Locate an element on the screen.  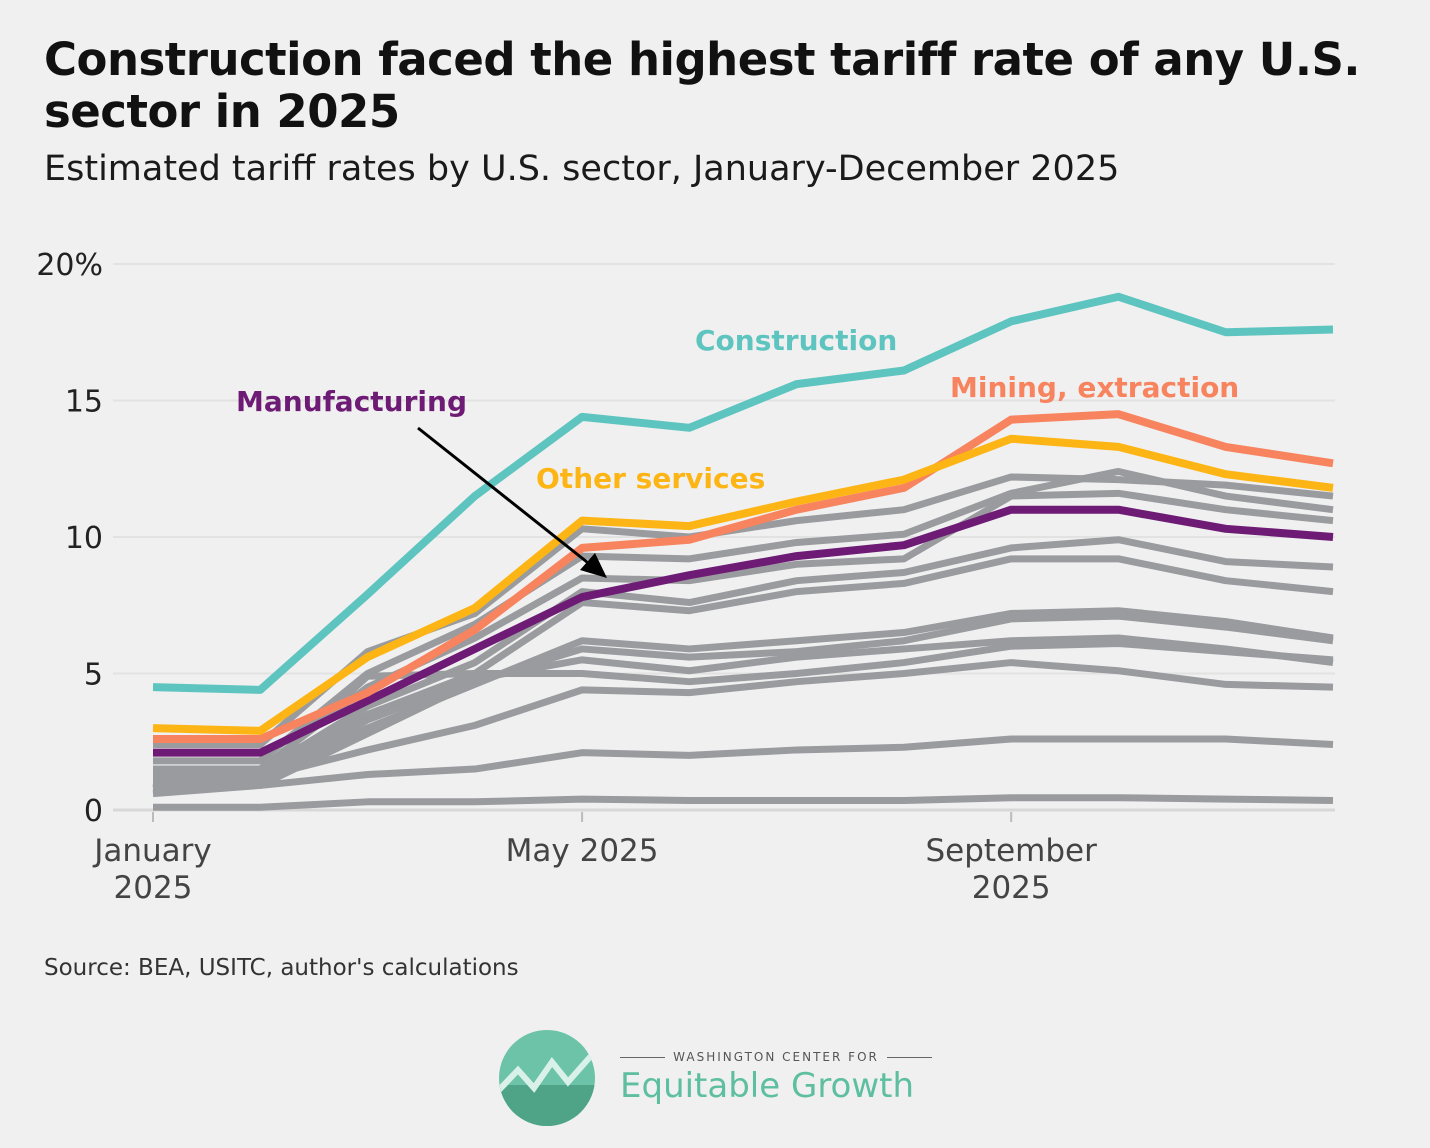
logo-top-text: WASHINGTON CENTER FOR is located at coordinates (776, 1057).